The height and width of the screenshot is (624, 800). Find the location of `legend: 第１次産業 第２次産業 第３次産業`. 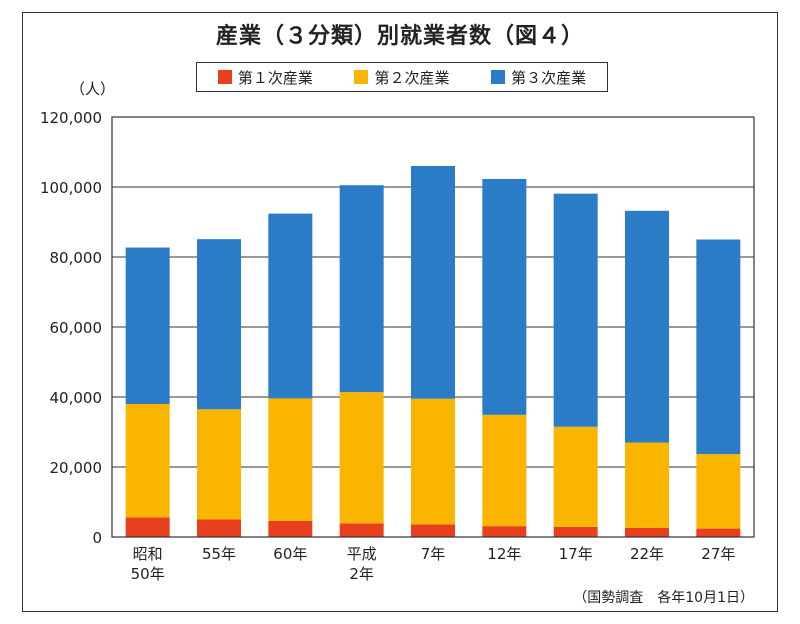

legend: 第１次産業 第２次産業 第３次産業 is located at coordinates (402, 77).